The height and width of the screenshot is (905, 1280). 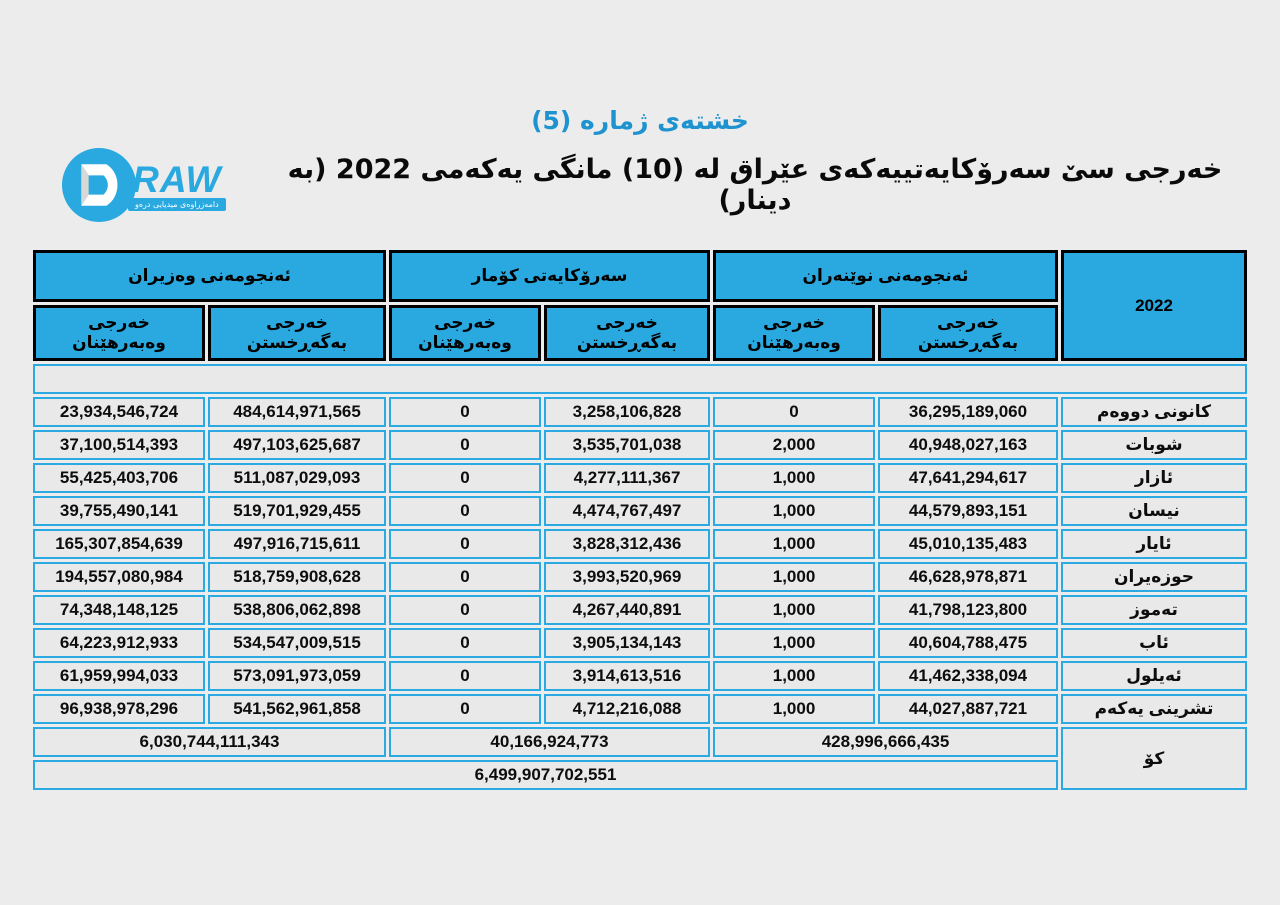 I want to click on representatives-operating-cell: 40,948,027,163, so click(x=968, y=445).